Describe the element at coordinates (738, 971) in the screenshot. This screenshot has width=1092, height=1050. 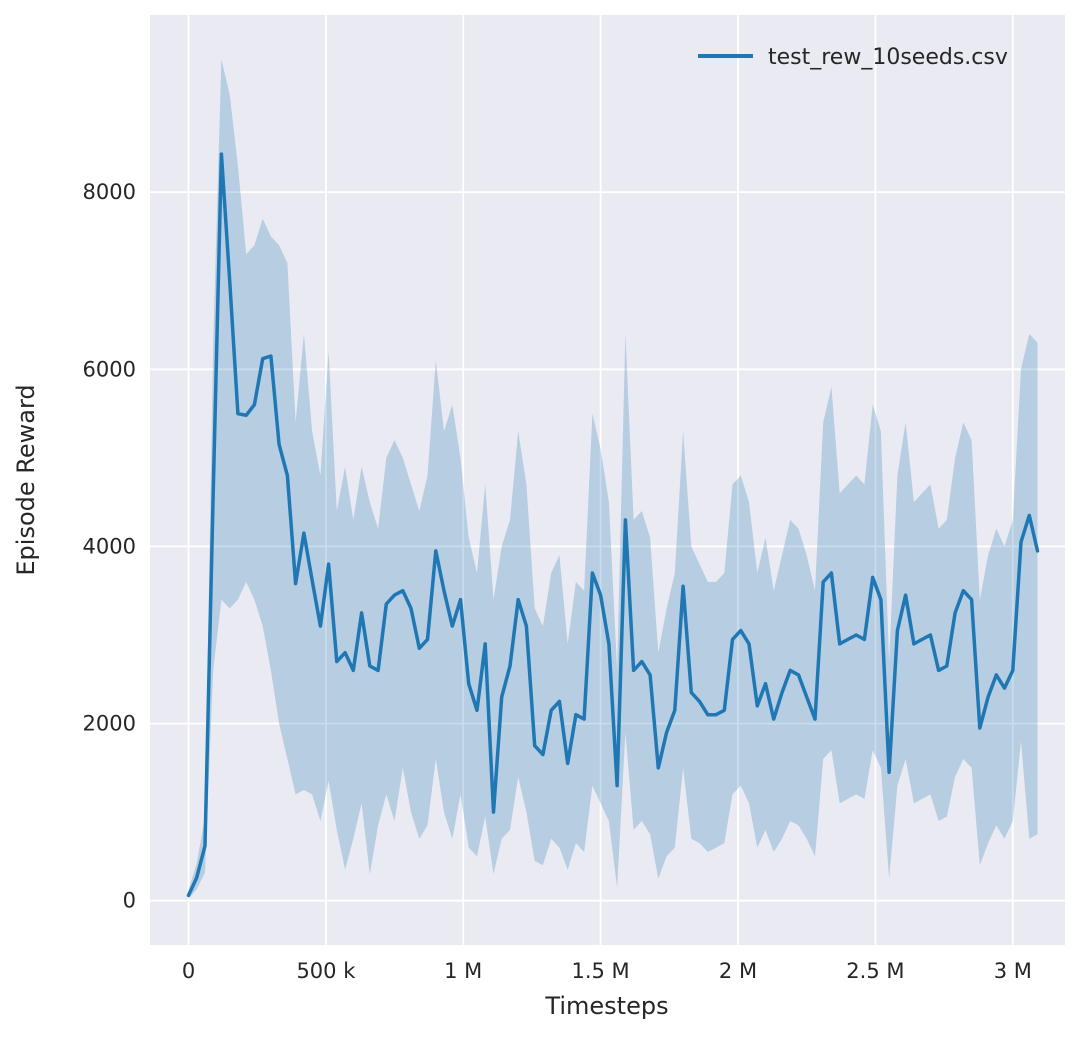
I see `x-tick-label: 2 M` at that location.